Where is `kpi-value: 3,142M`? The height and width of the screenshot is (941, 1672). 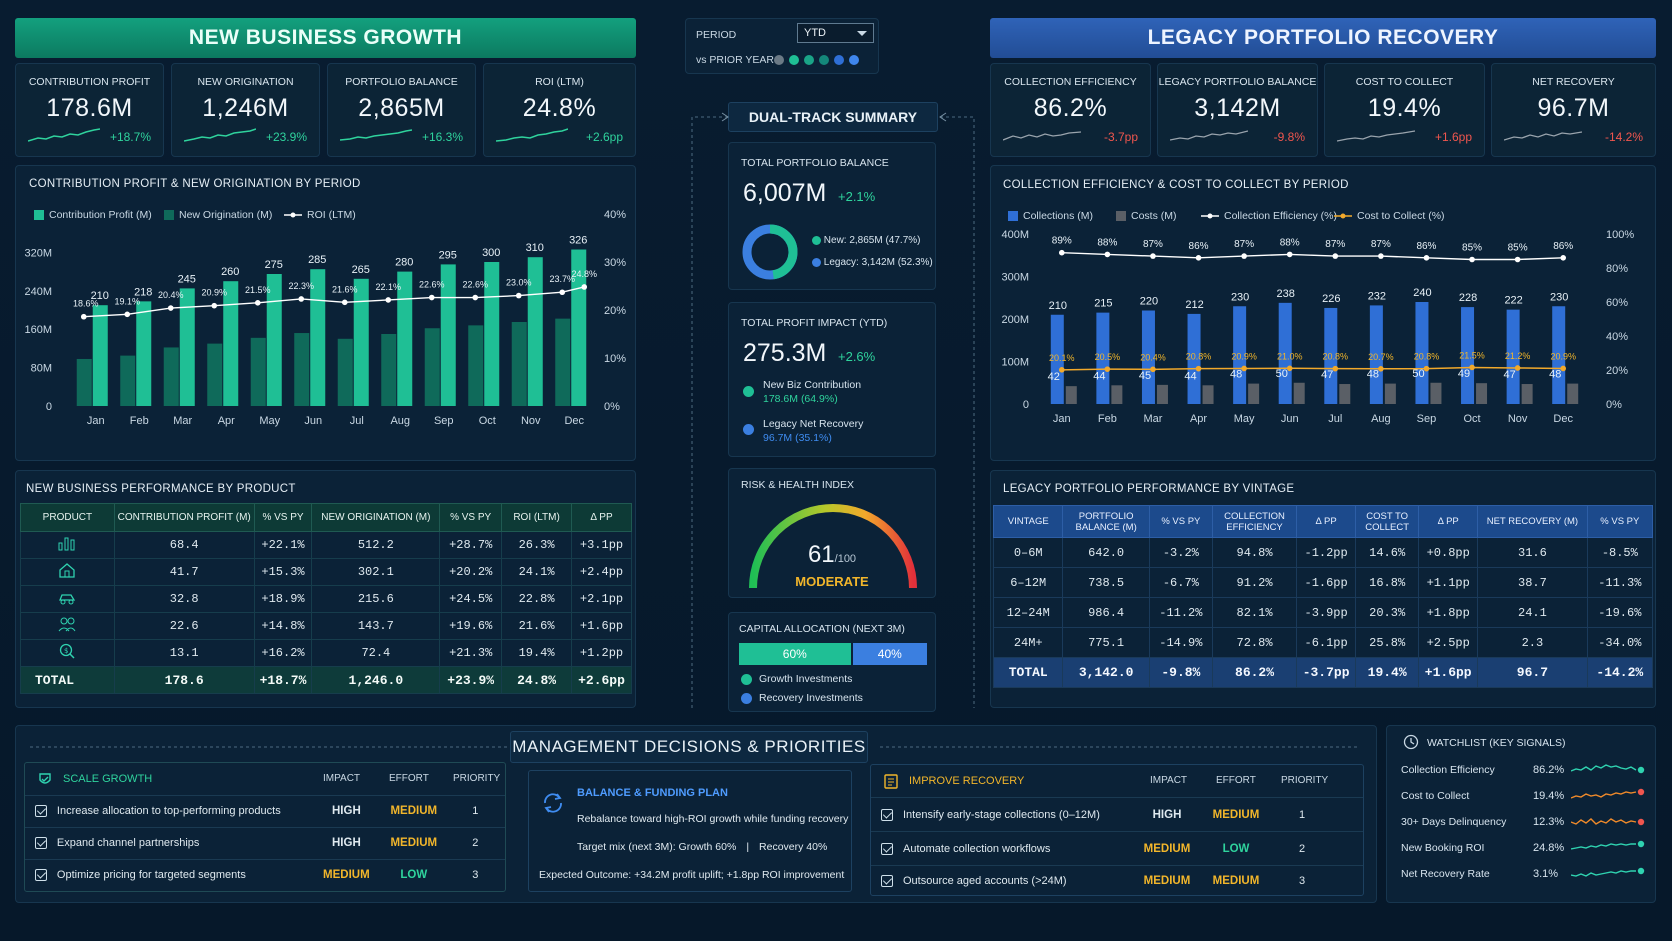 kpi-value: 3,142M is located at coordinates (1237, 108).